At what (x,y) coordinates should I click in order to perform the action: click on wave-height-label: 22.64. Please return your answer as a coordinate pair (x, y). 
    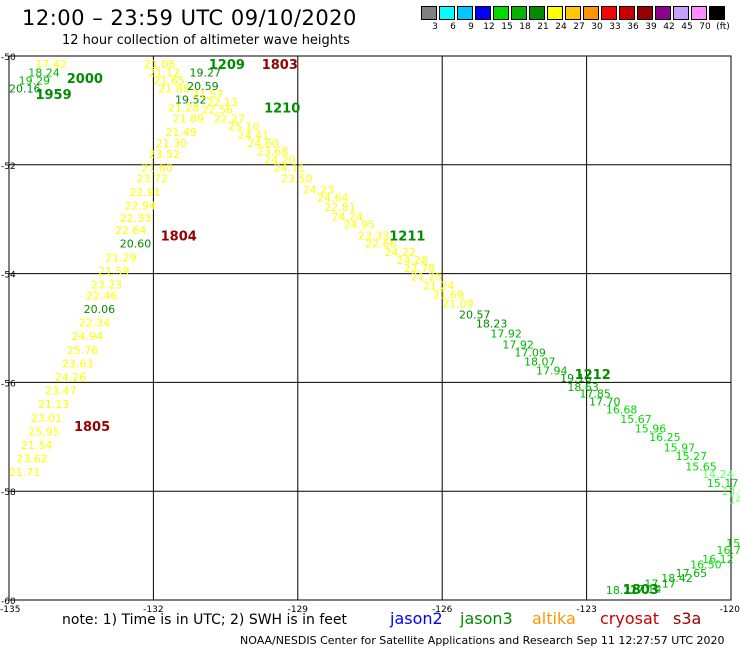
    Looking at the image, I should click on (131, 230).